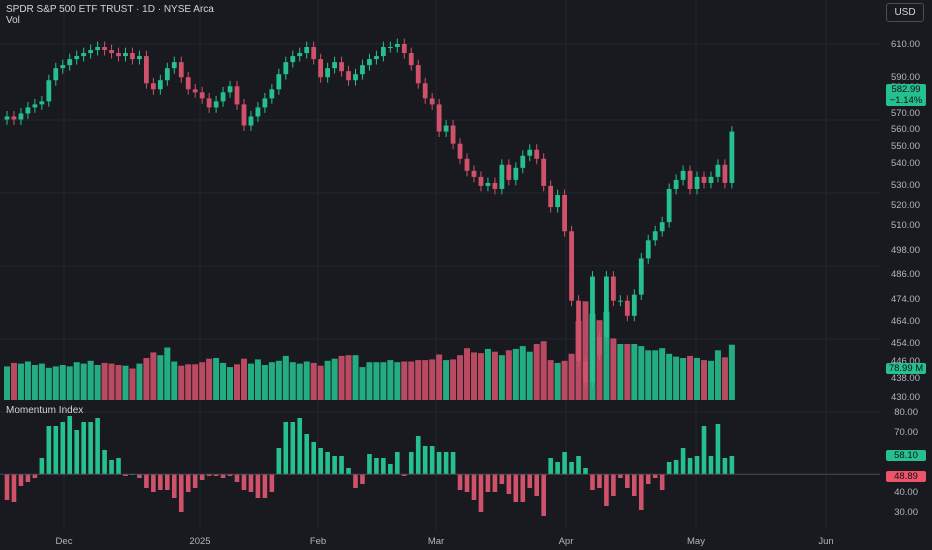  Describe the element at coordinates (905, 397) in the screenshot. I see `price-tick-label: 430.00` at that location.